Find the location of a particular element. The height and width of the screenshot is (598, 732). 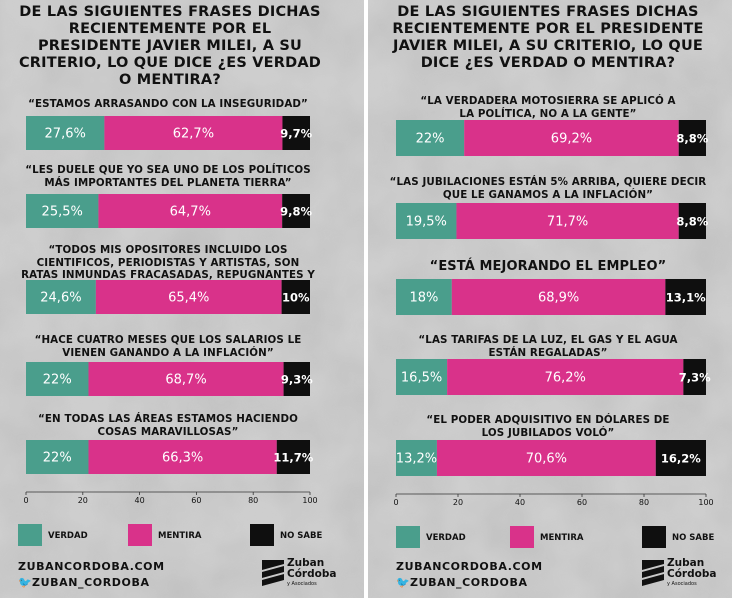

data-label-no-sabe-5: 11,7% is located at coordinates (293, 458).